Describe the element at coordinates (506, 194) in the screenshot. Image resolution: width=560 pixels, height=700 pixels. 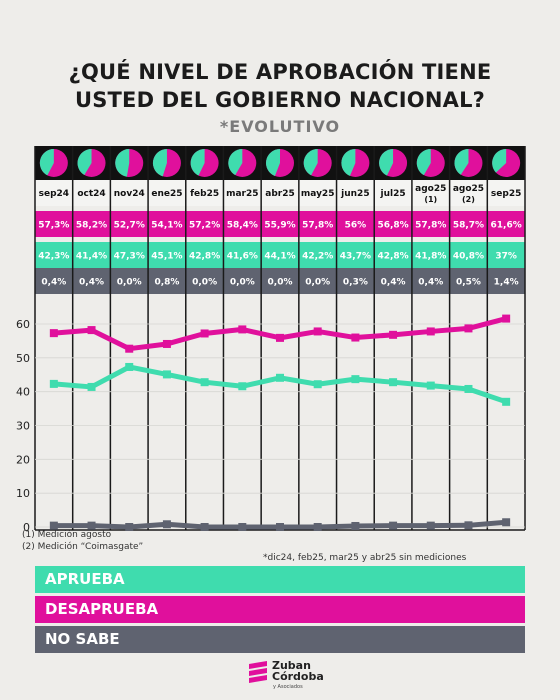
I see `month-label: sep25` at that location.